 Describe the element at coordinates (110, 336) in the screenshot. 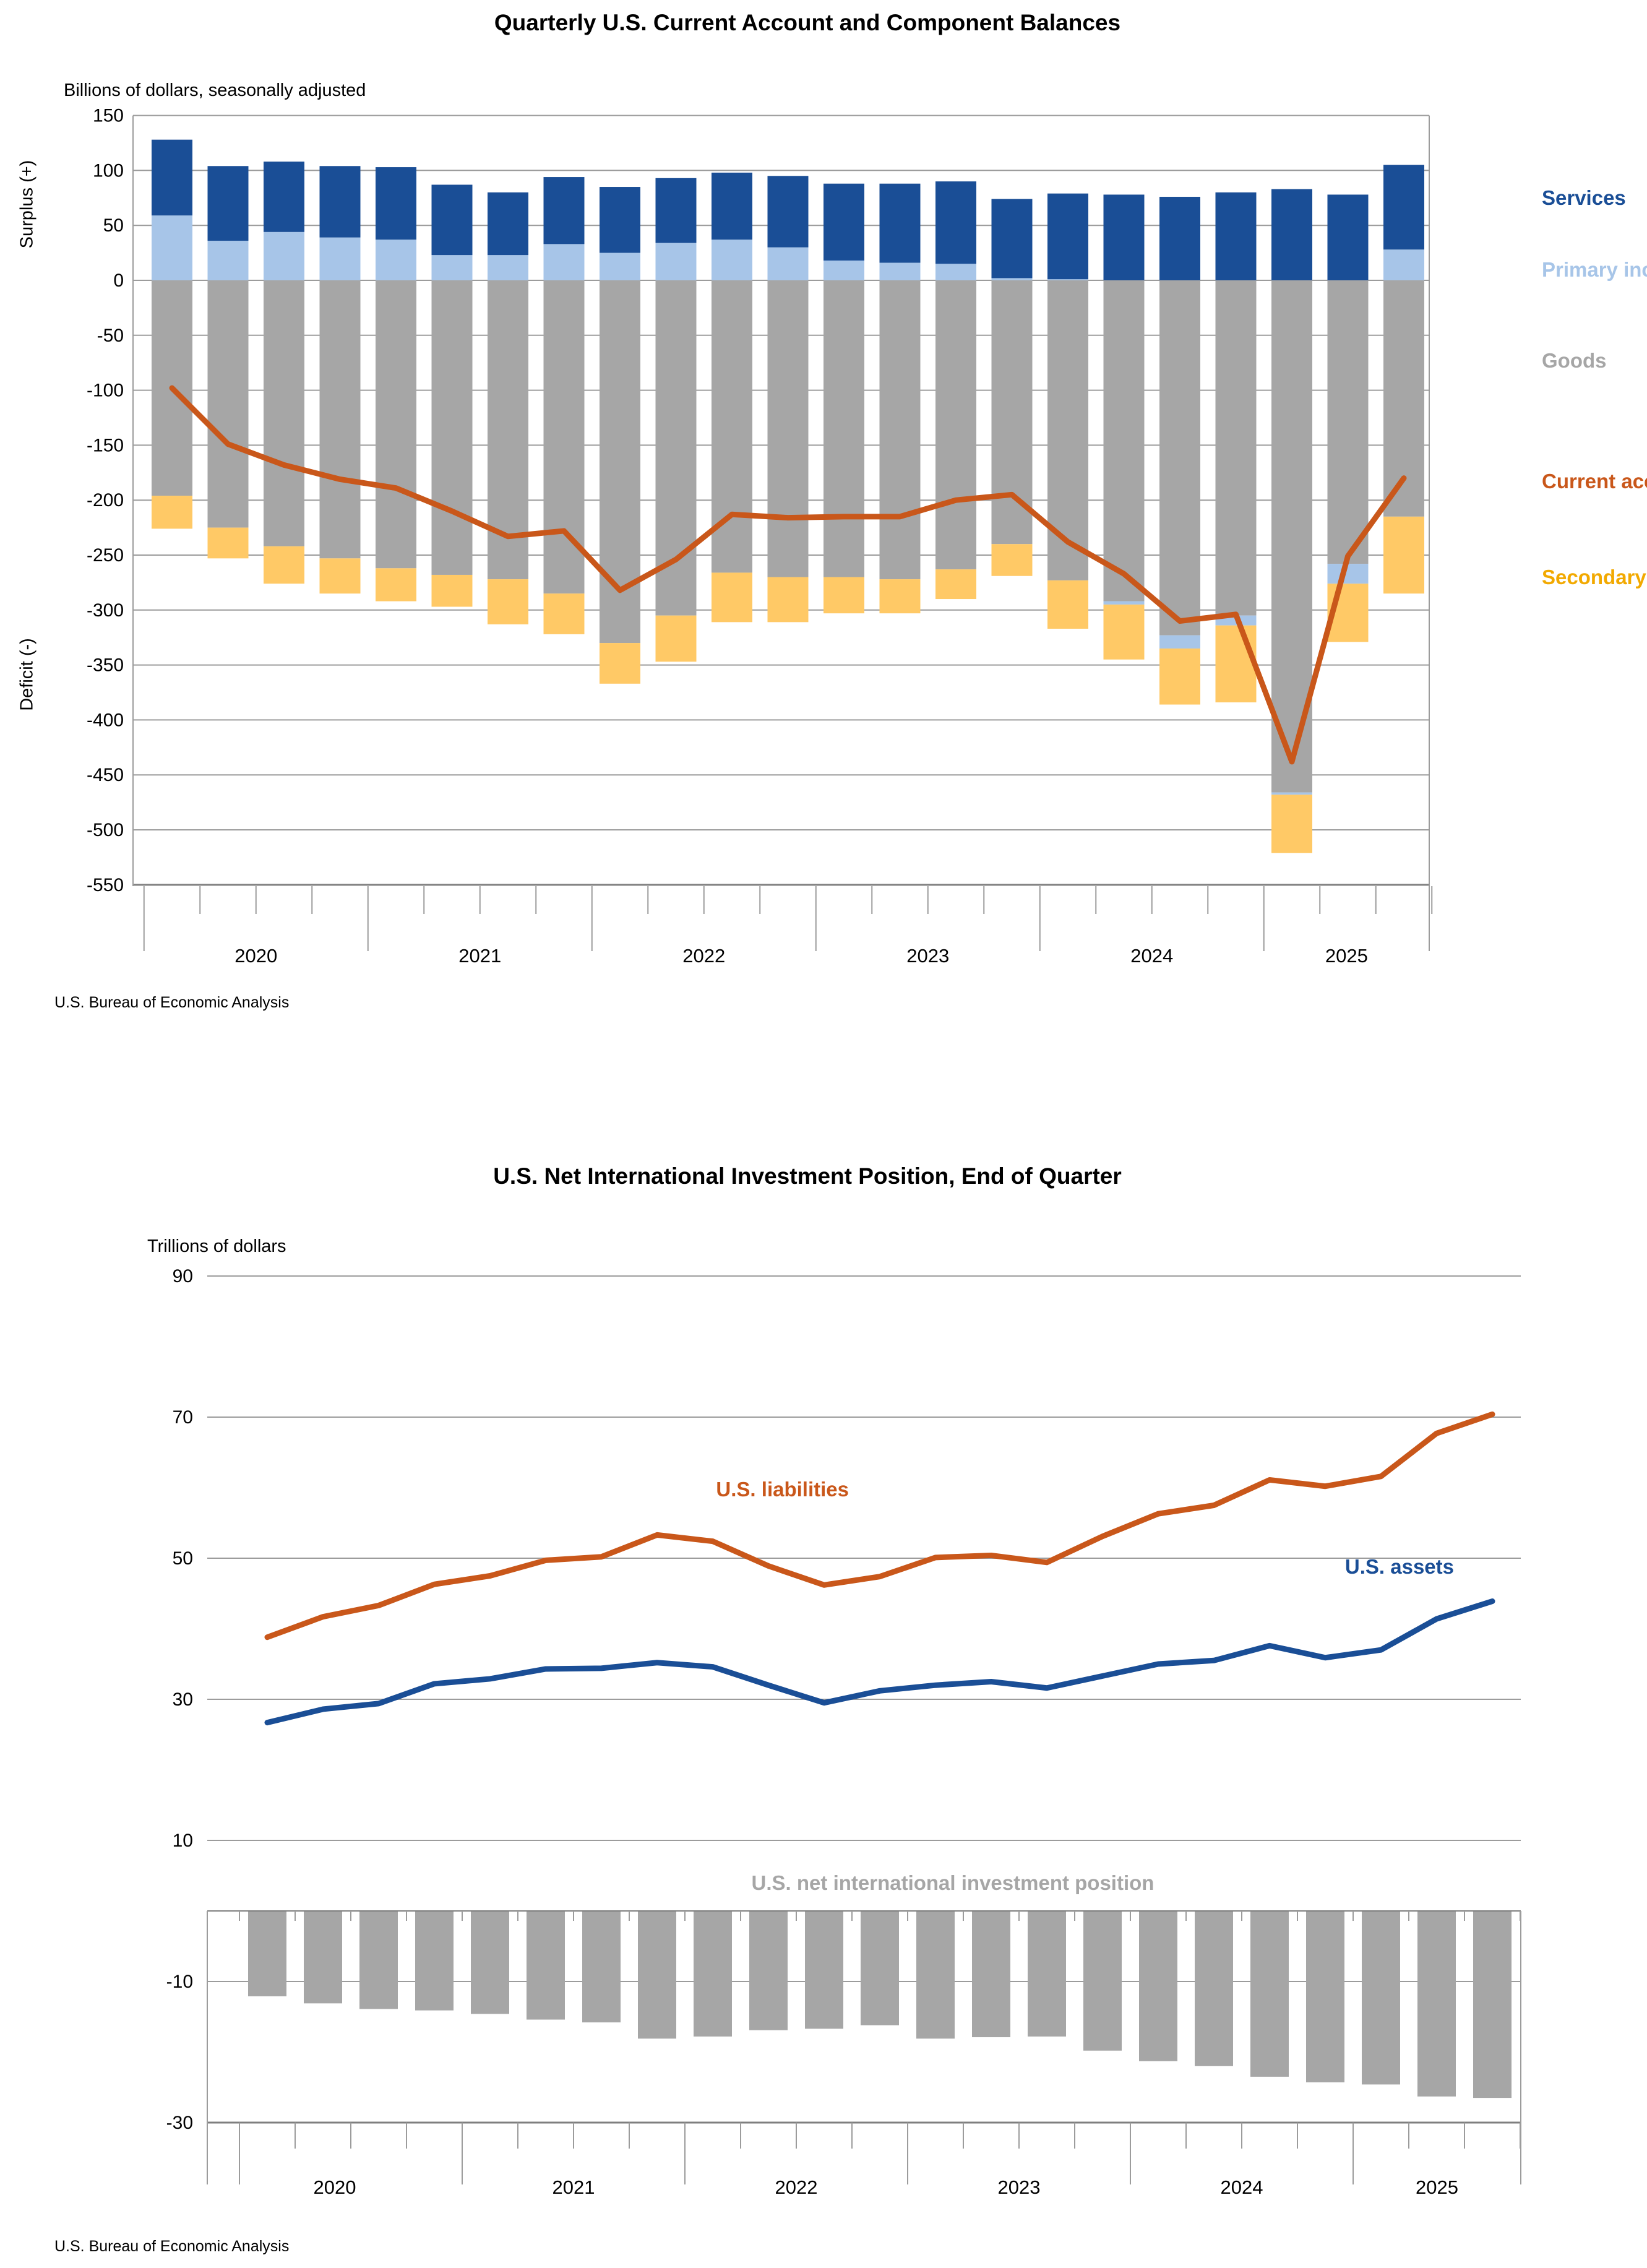

I see `y-tick-label: -50` at that location.